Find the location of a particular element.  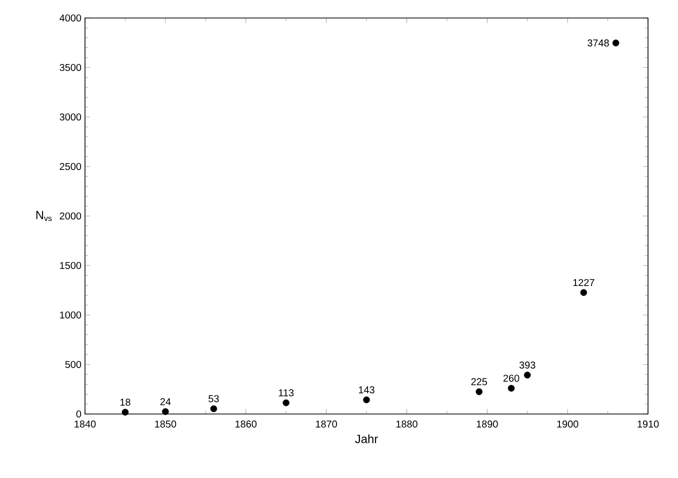

x-tick-label: 1900 is located at coordinates (567, 424).